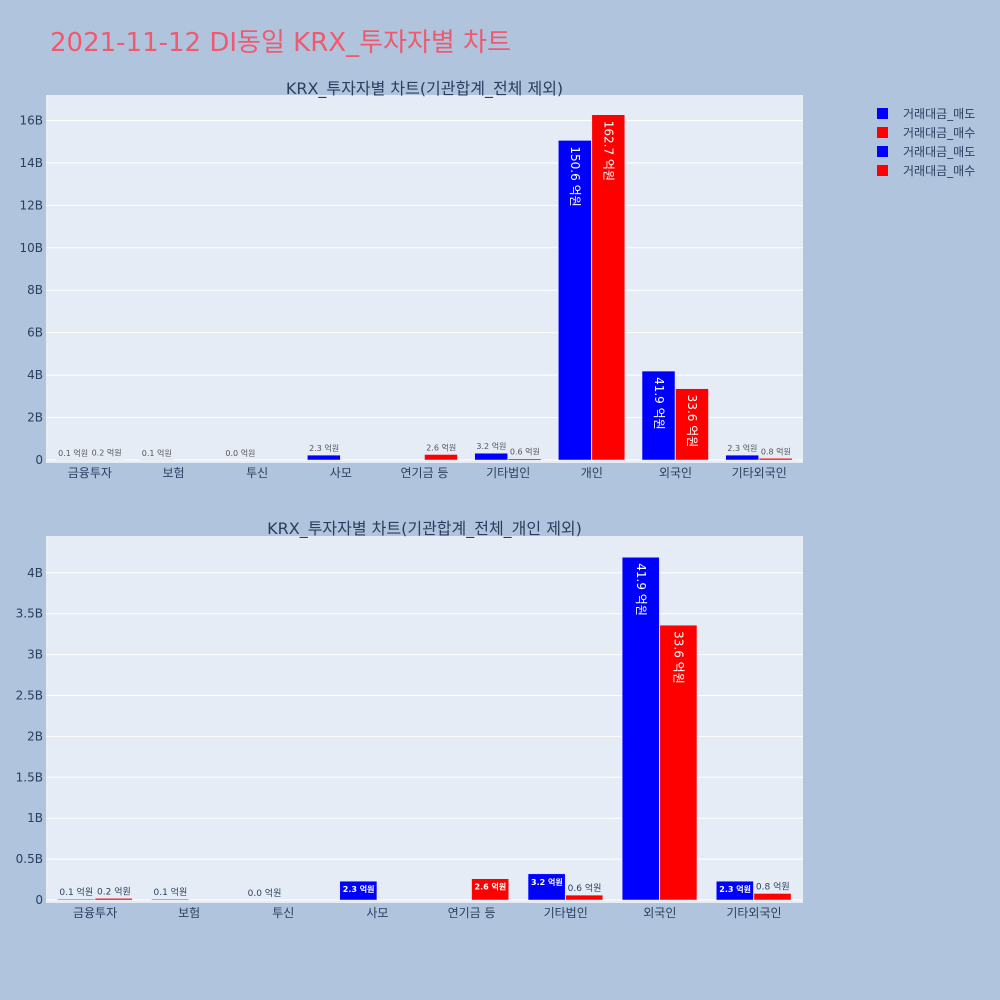 This screenshot has height=1000, width=1000. What do you see at coordinates (31, 205) in the screenshot?
I see `y-tick-label: 12B` at bounding box center [31, 205].